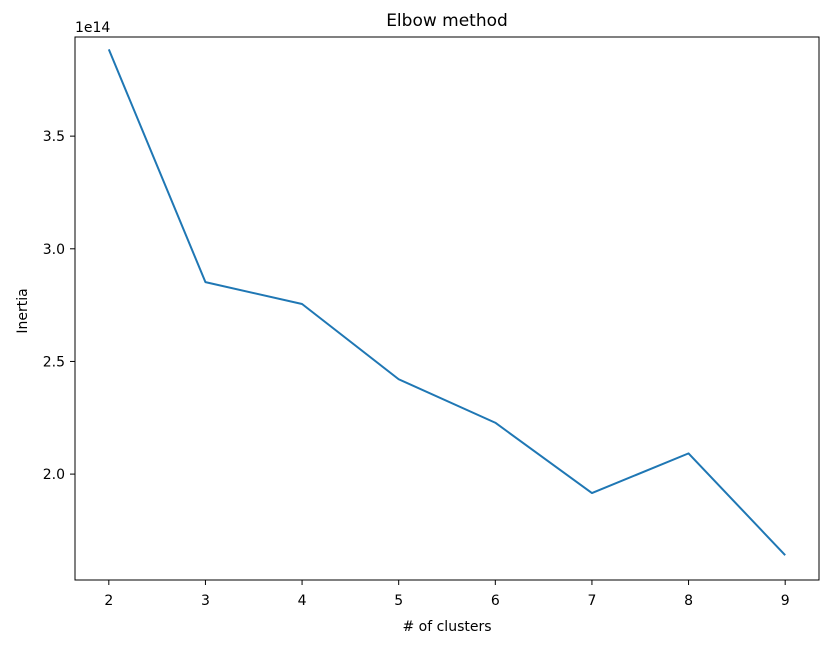 The image size is (830, 646). Describe the element at coordinates (398, 601) in the screenshot. I see `x-tick-label: 5` at that location.